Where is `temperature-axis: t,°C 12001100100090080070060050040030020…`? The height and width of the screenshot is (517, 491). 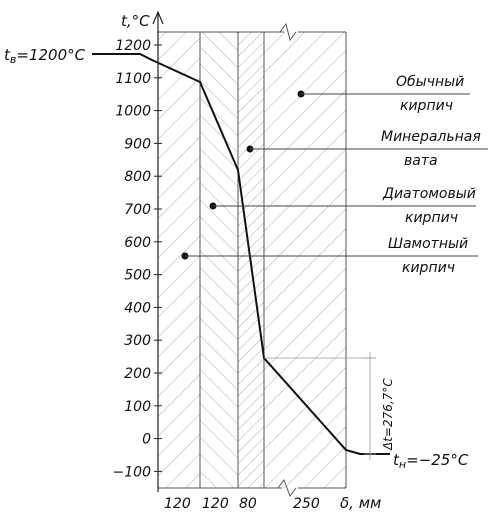
temperature-axis: t,°C 12001100100090080070060050040030020… is located at coordinates (138, 251).